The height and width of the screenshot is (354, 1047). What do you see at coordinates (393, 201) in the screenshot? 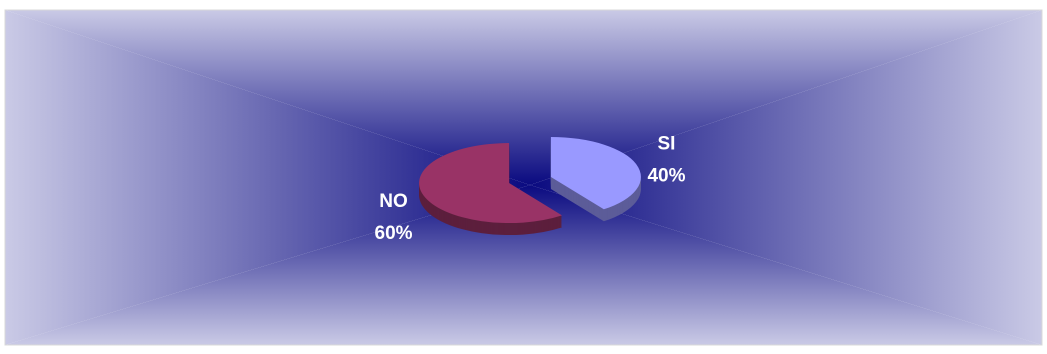
I see `slice-category-label: NO` at bounding box center [393, 201].